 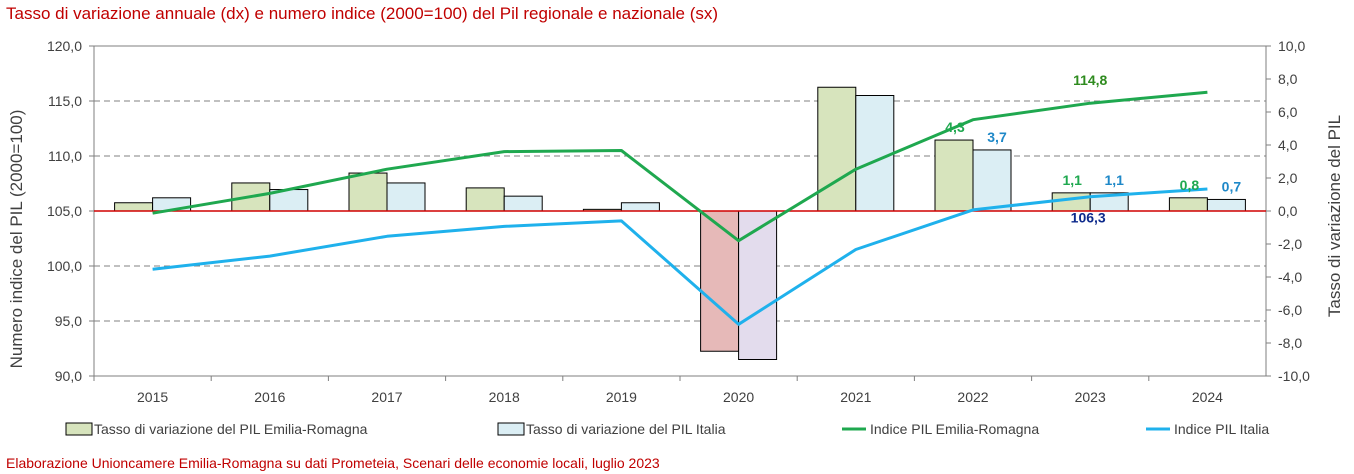 What do you see at coordinates (504, 397) in the screenshot?
I see `x-tick-label: 2018` at bounding box center [504, 397].